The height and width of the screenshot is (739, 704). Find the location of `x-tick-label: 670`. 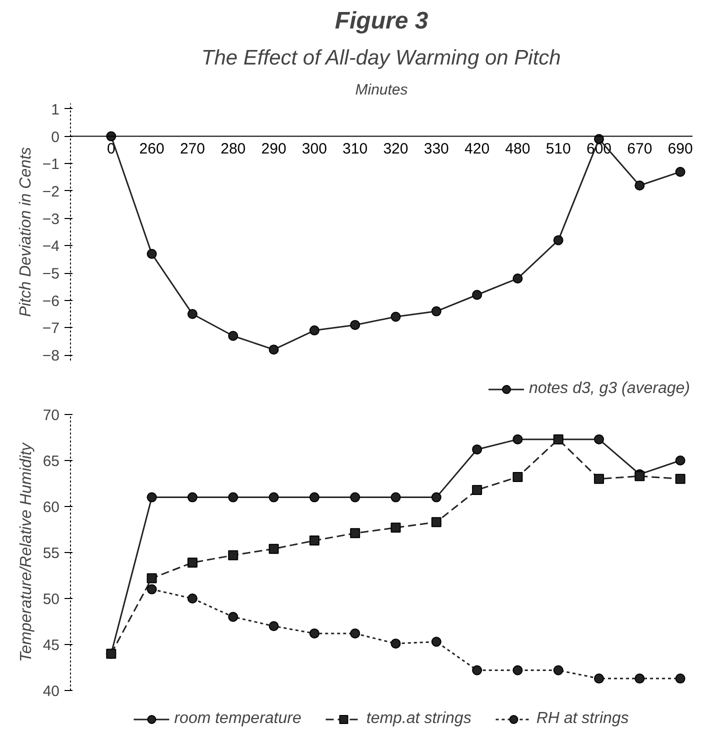

x-tick-label: 670 is located at coordinates (639, 149).